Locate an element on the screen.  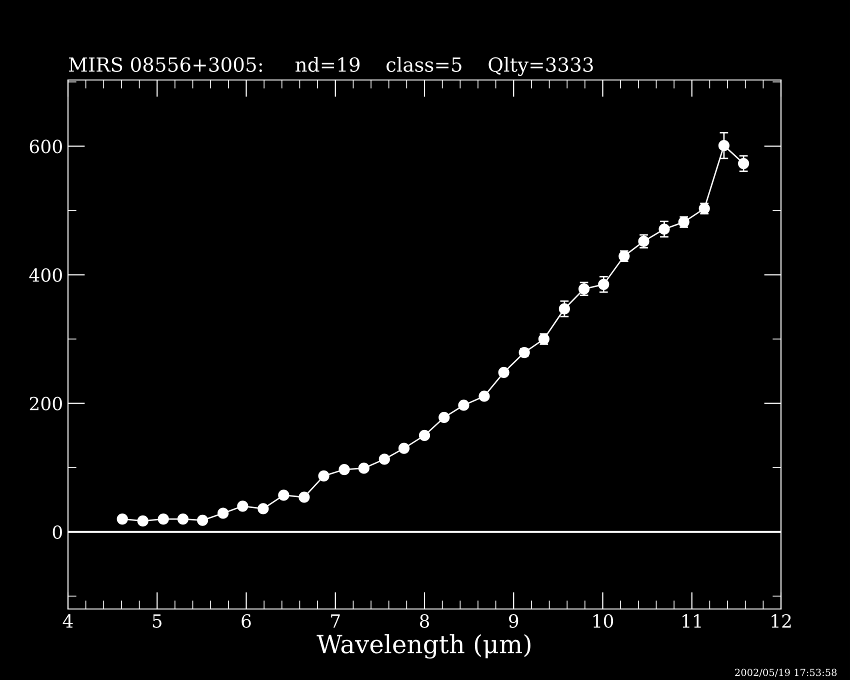
x-axis-title: Wavelength (μm) is located at coordinates (423, 646).